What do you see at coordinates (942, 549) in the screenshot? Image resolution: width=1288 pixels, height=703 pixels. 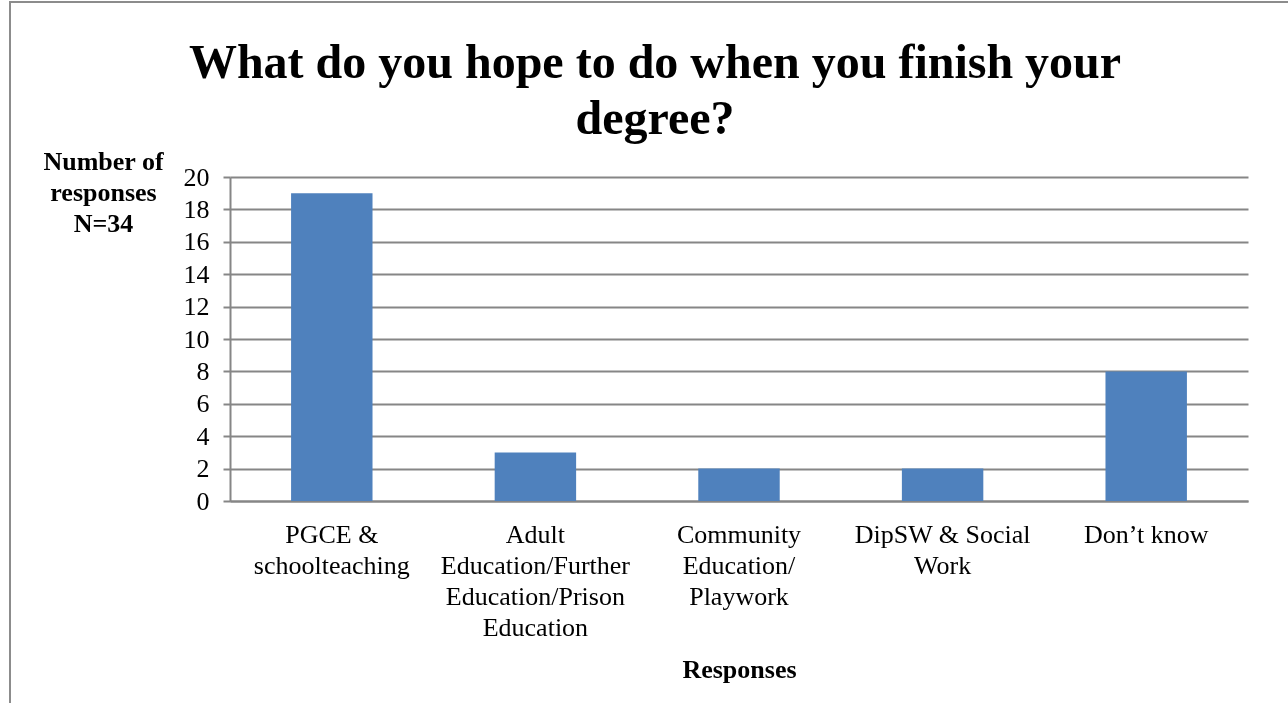 I see `x-tick-label: DipSW & Social Work` at bounding box center [942, 549].